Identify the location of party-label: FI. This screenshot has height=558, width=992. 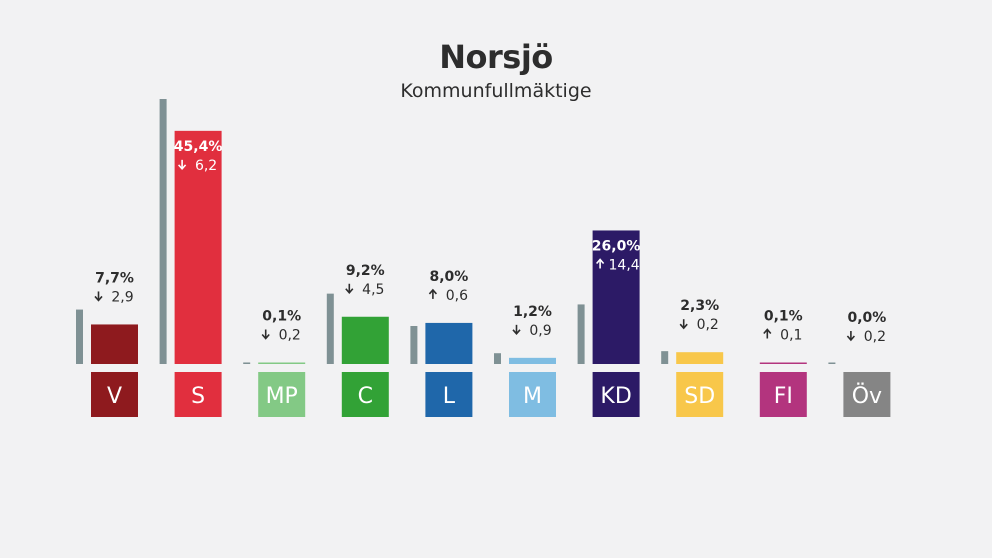
(783, 396).